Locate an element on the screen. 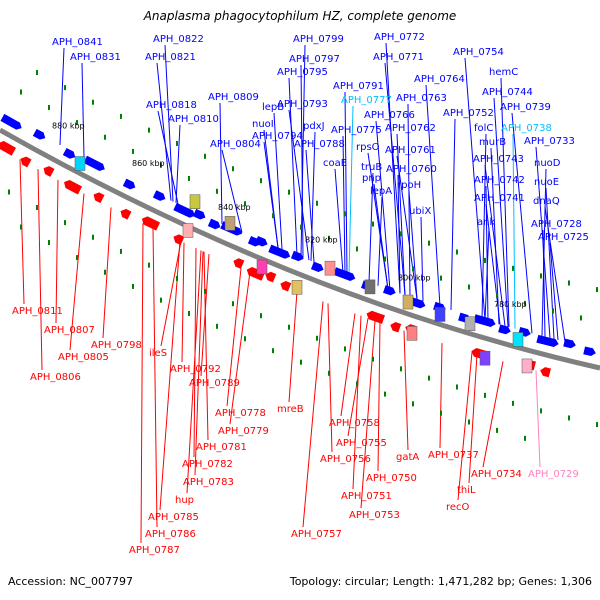  forward-gene-label: nuoD is located at coordinates (547, 163).